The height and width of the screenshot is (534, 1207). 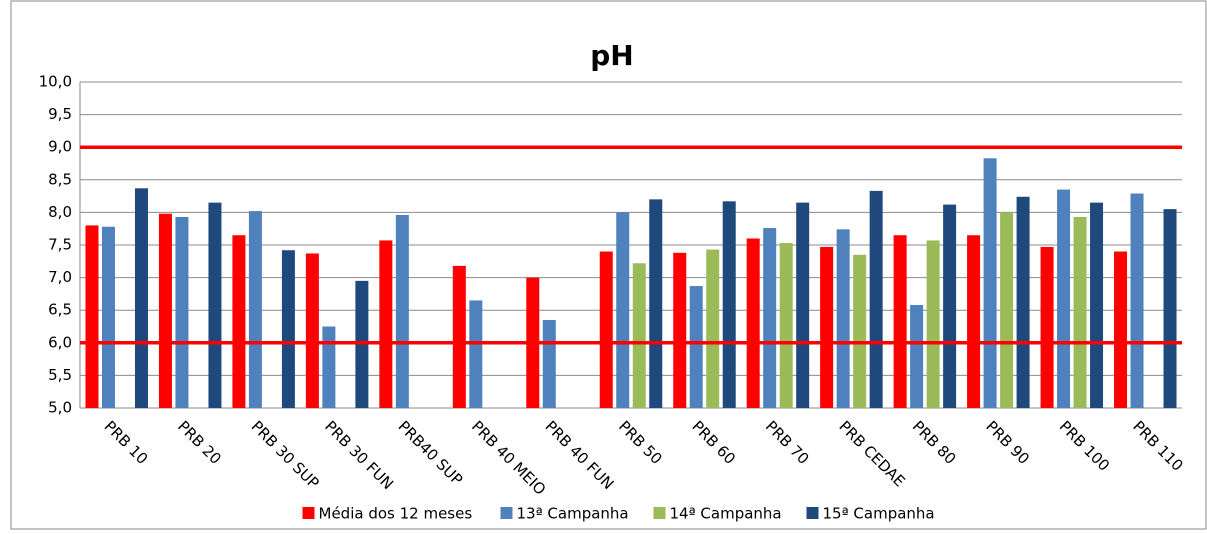 I want to click on y-tick-label: 10,0, so click(x=55, y=82).